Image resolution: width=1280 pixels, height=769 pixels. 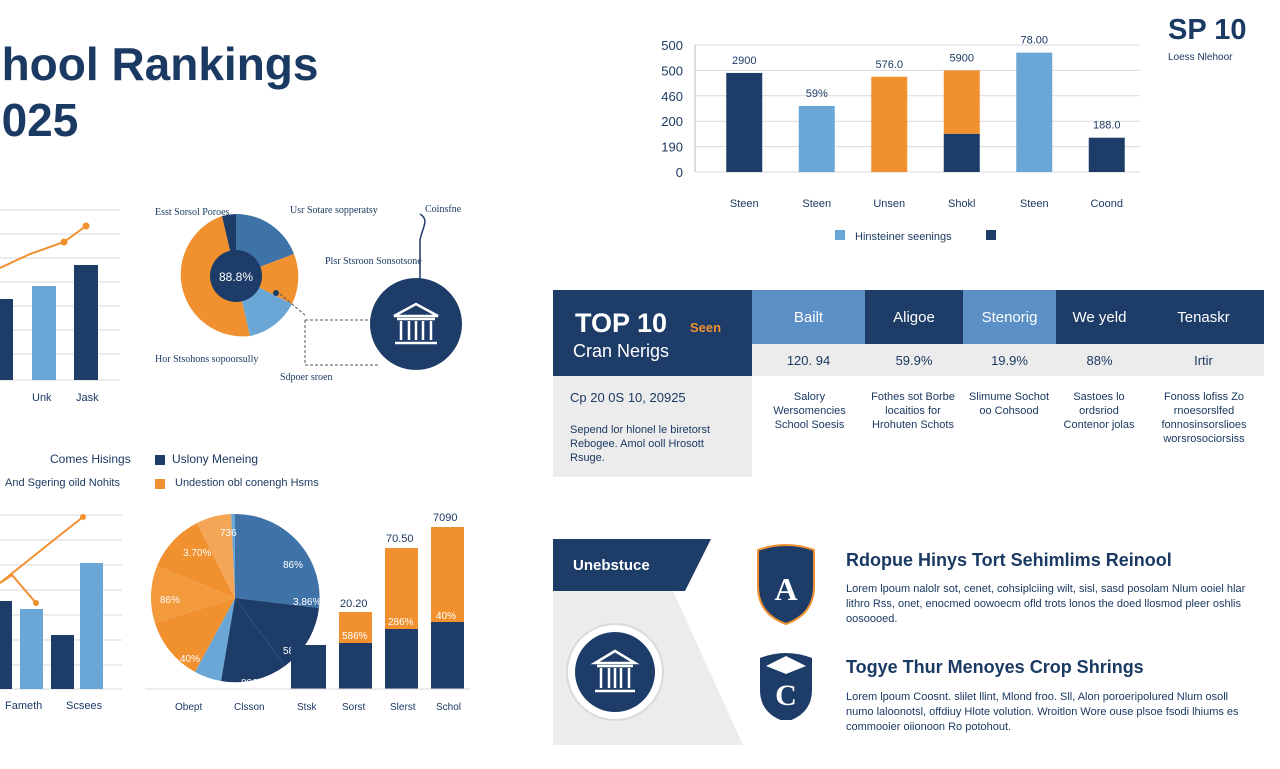 I want to click on bb-bar-4-top, so click(x=447, y=574).